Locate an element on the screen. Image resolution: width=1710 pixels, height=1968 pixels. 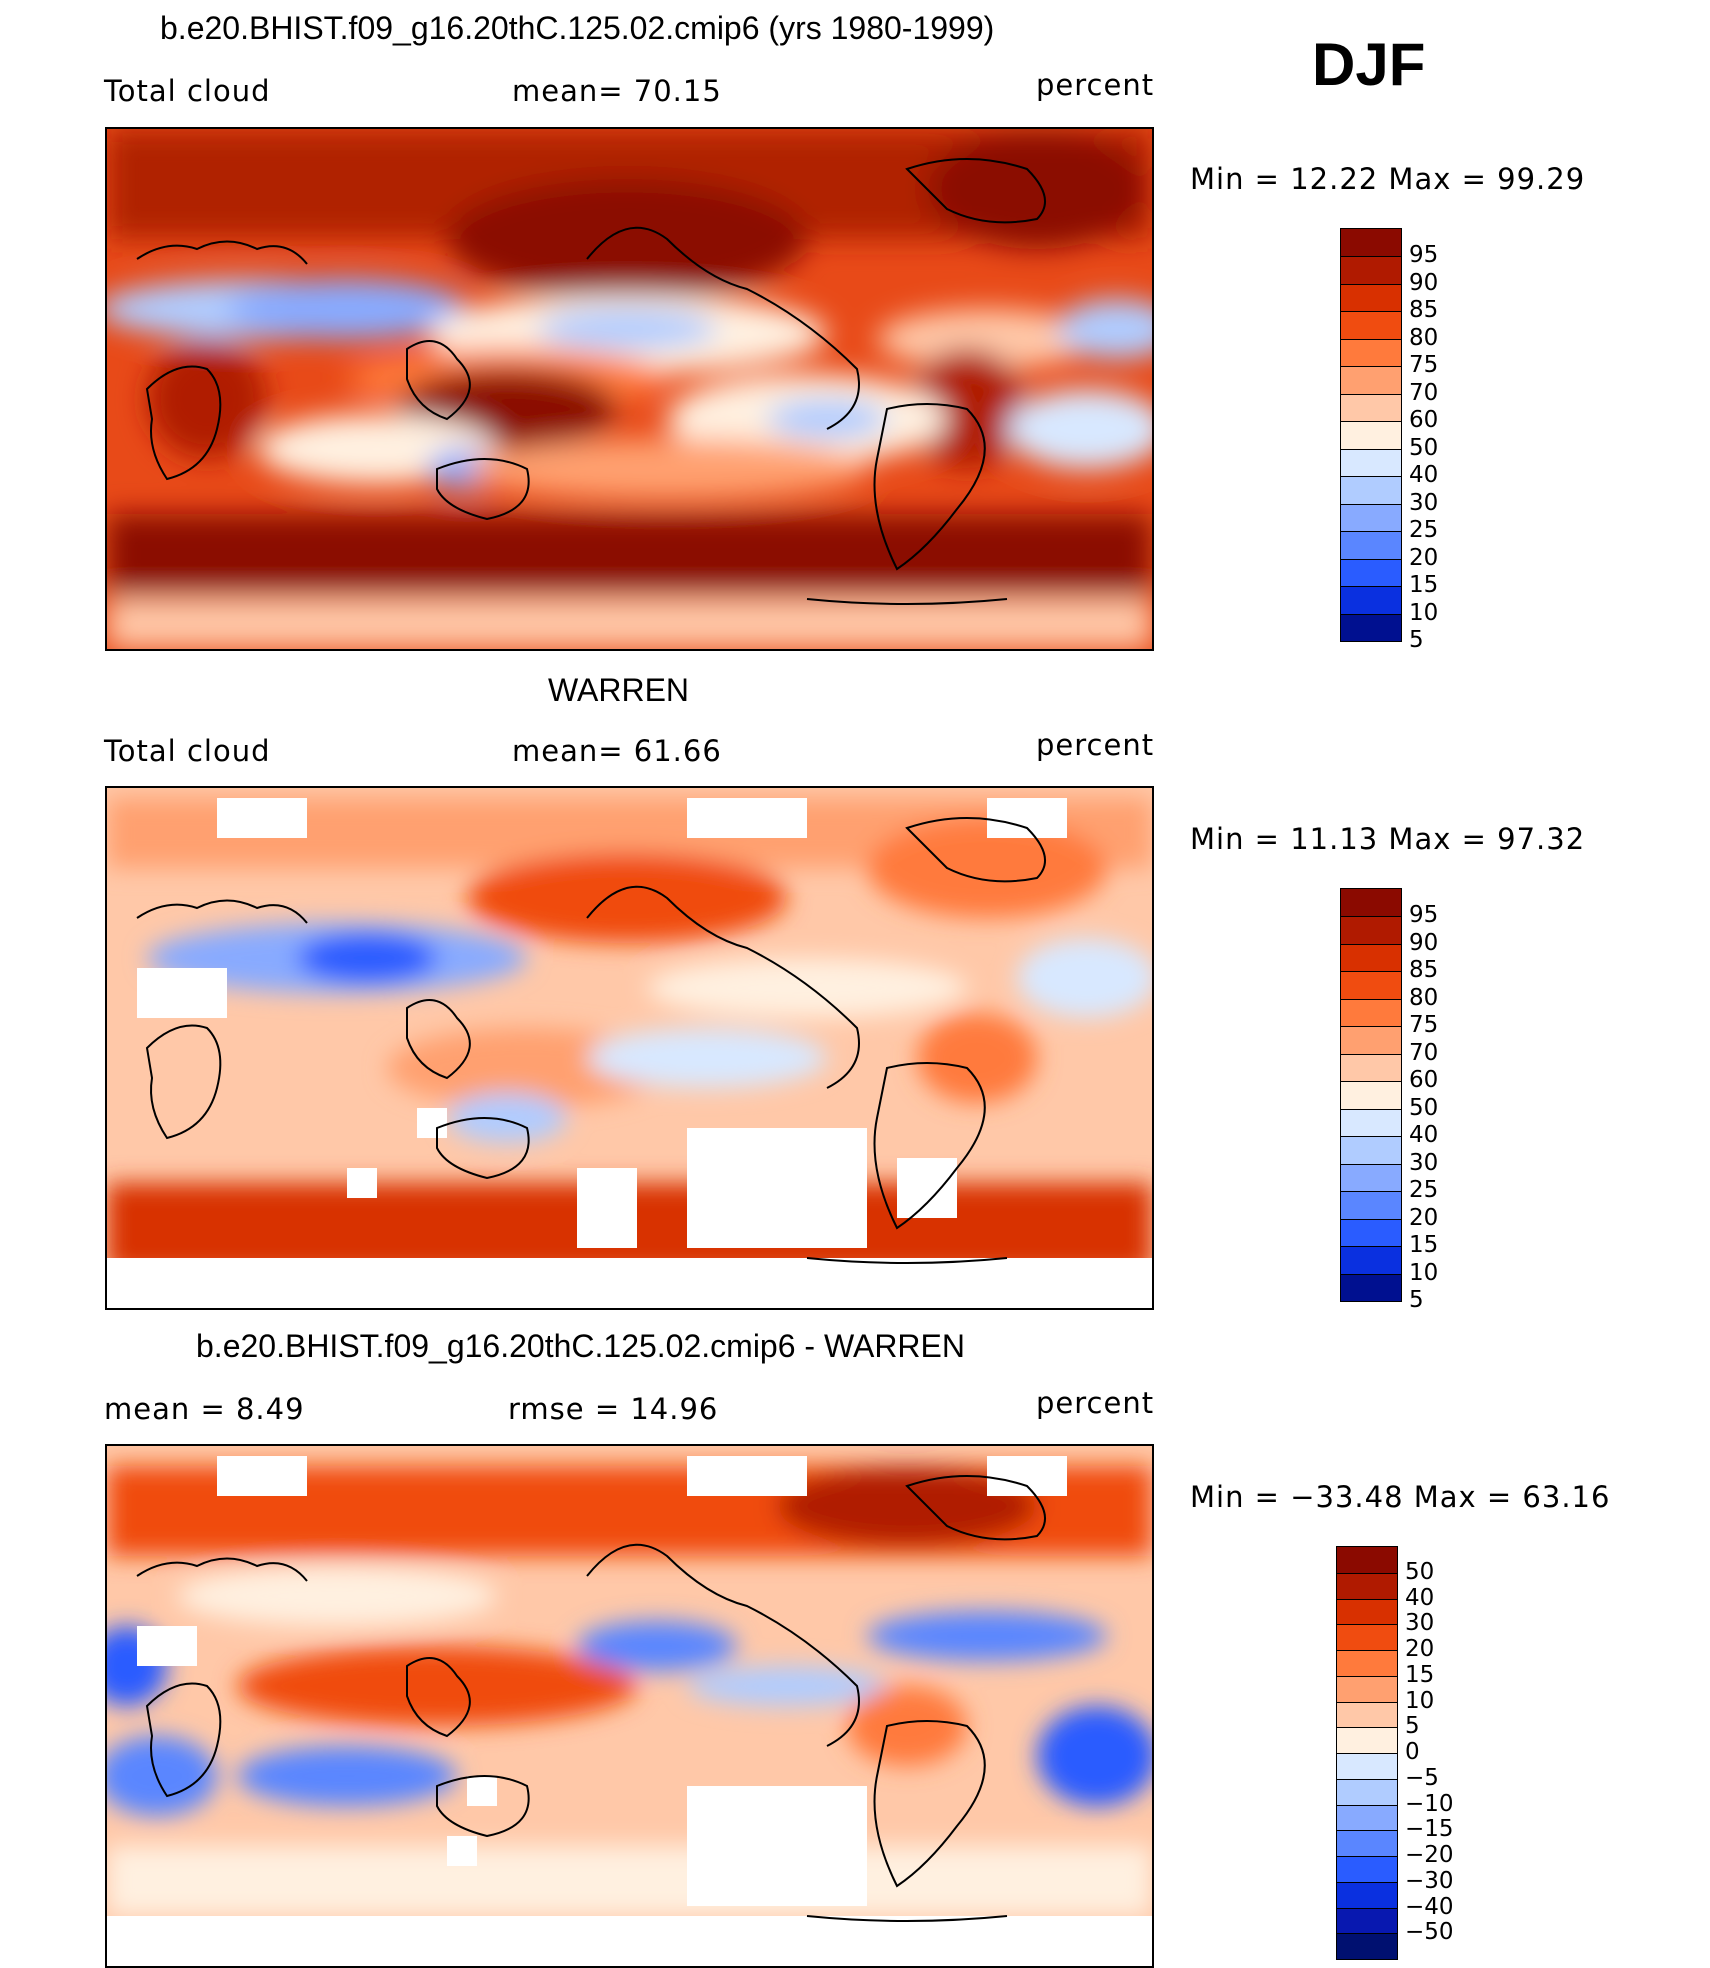
colorbar-tick-label: 50 is located at coordinates (1424, 447).